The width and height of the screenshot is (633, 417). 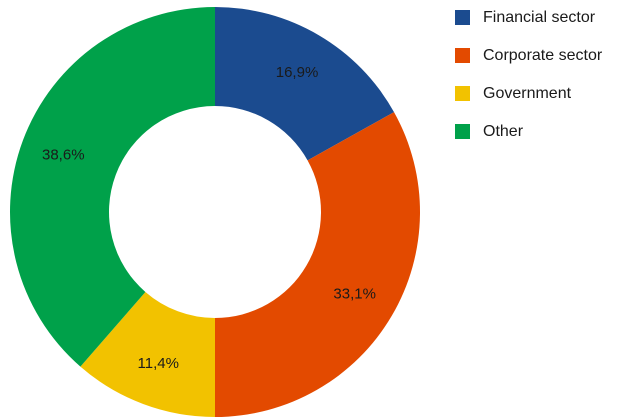 What do you see at coordinates (539, 17) in the screenshot?
I see `legend-label: Financial sector` at bounding box center [539, 17].